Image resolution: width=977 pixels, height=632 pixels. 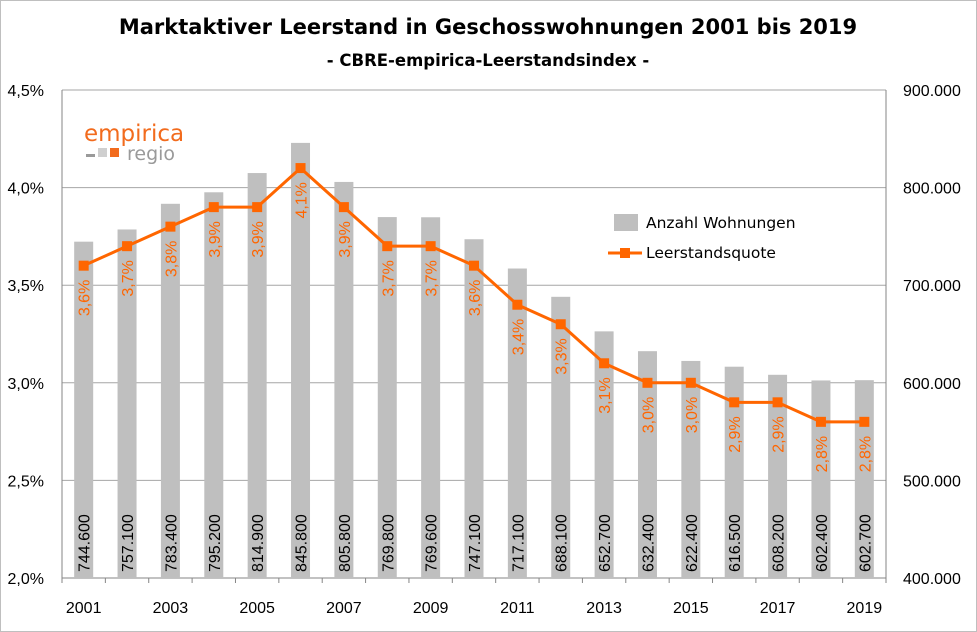 I want to click on bar-data-label: 814.900, so click(x=258, y=543).